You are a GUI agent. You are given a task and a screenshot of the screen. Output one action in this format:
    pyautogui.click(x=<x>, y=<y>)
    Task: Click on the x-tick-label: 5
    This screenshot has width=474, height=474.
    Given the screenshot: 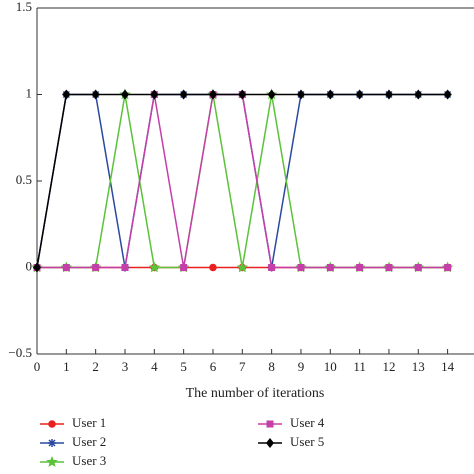 What is the action you would take?
    pyautogui.click(x=183, y=366)
    